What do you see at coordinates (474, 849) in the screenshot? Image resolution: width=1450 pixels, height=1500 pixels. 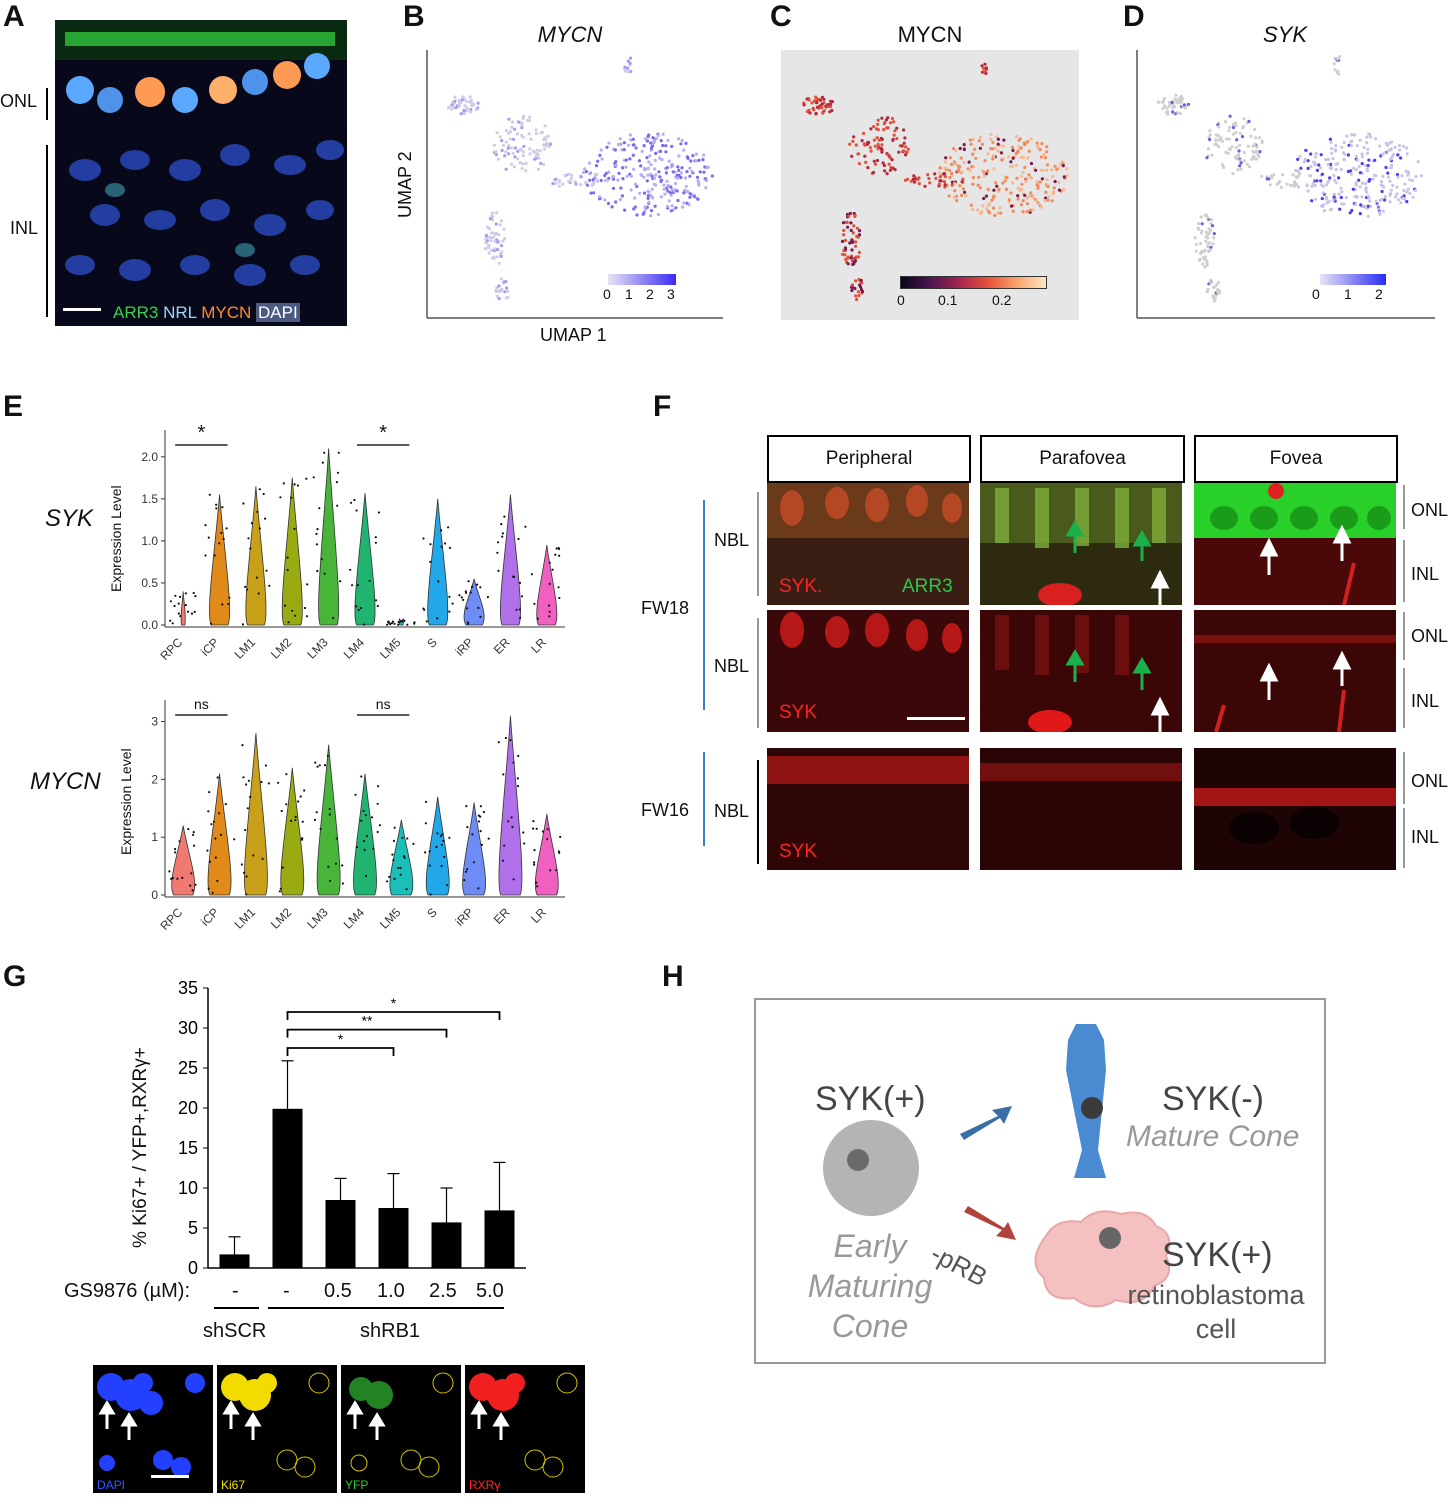 I see `violin-irp` at bounding box center [474, 849].